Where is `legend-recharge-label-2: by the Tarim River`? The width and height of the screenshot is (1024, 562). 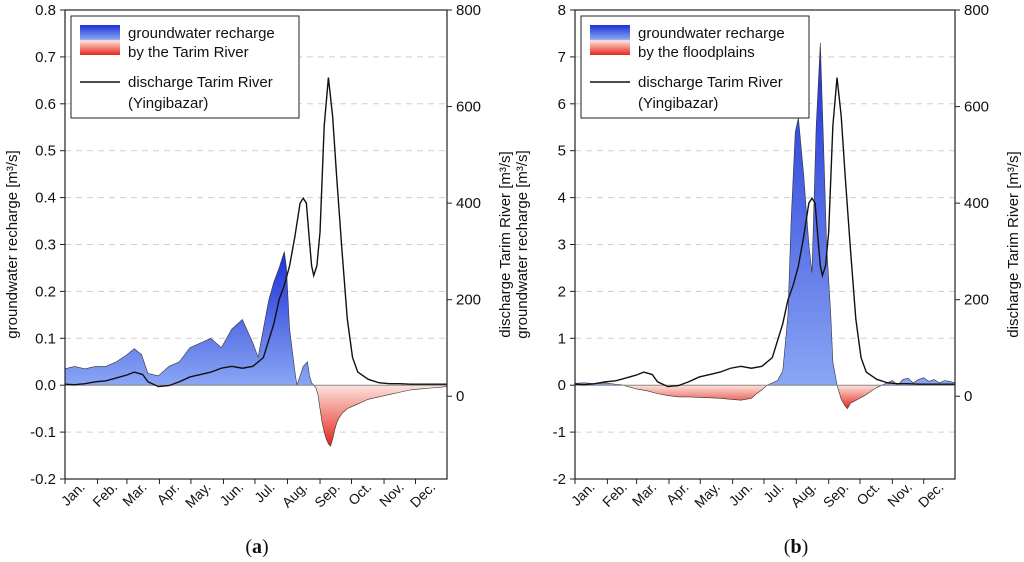 legend-recharge-label-2: by the Tarim River is located at coordinates (188, 52).